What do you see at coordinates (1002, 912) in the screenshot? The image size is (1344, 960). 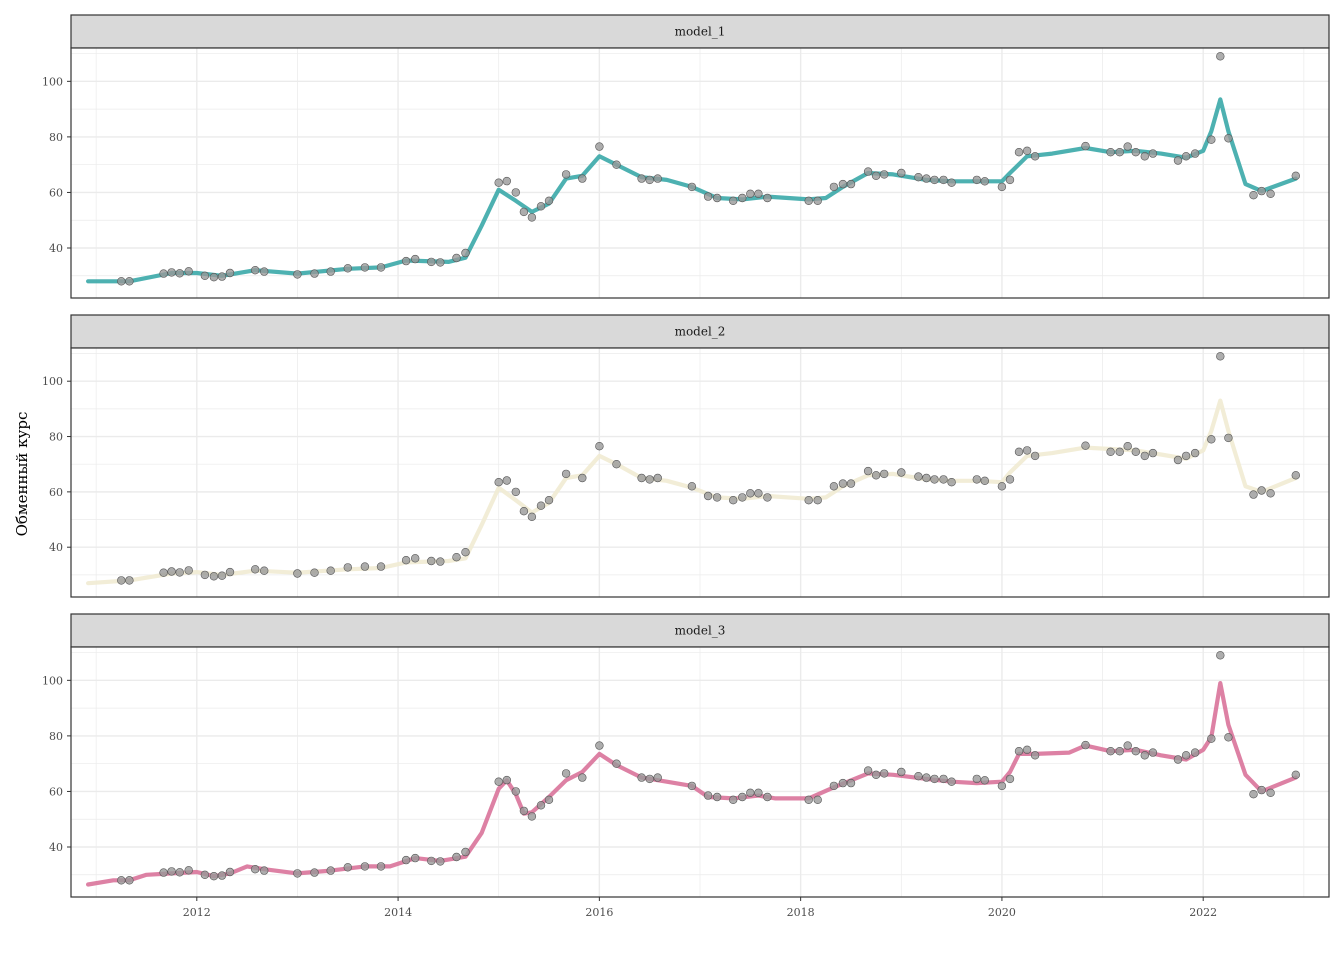 I see `x-tick-label: 2020` at bounding box center [1002, 912].